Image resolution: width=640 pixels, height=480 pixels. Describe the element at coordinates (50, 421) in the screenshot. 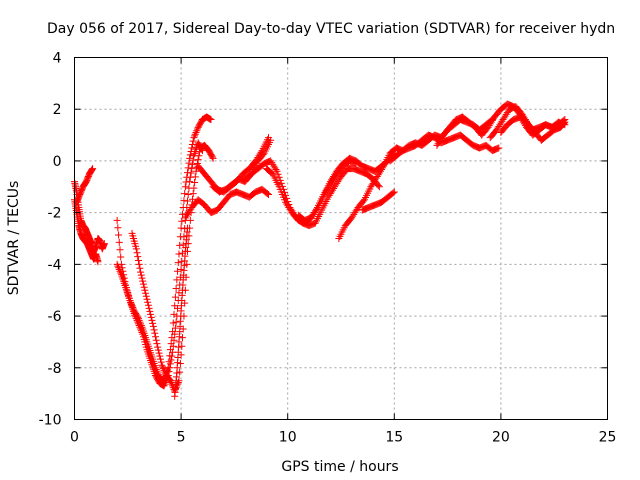

I see `y-tick-label: -10` at that location.